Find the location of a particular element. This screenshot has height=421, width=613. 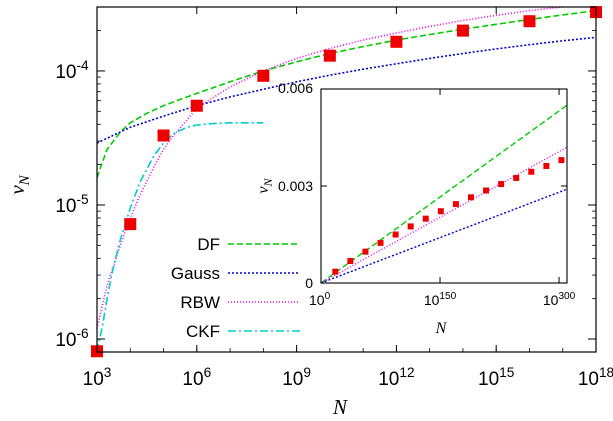

legend-label-df: DF is located at coordinates (208, 244).